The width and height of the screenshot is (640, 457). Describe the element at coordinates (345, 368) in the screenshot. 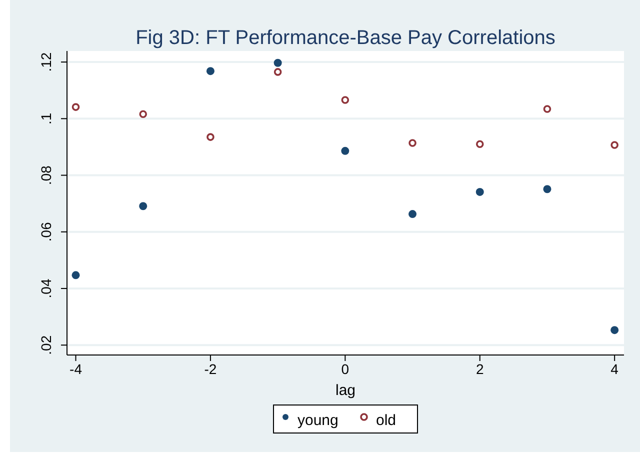

I see `x-tick-label: 0` at that location.